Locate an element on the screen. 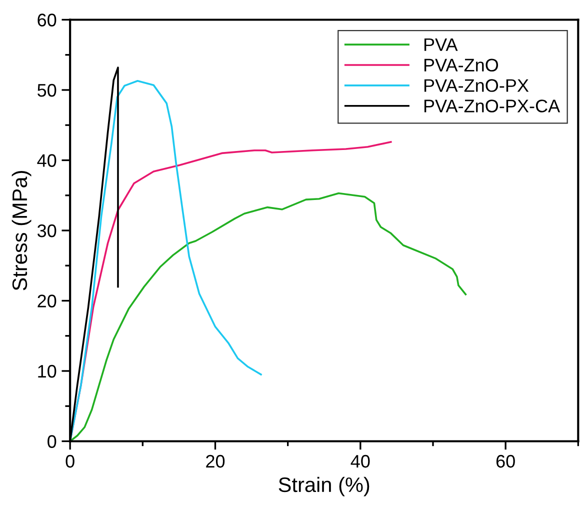  legend-label: PVA-ZnO is located at coordinates (461, 65).